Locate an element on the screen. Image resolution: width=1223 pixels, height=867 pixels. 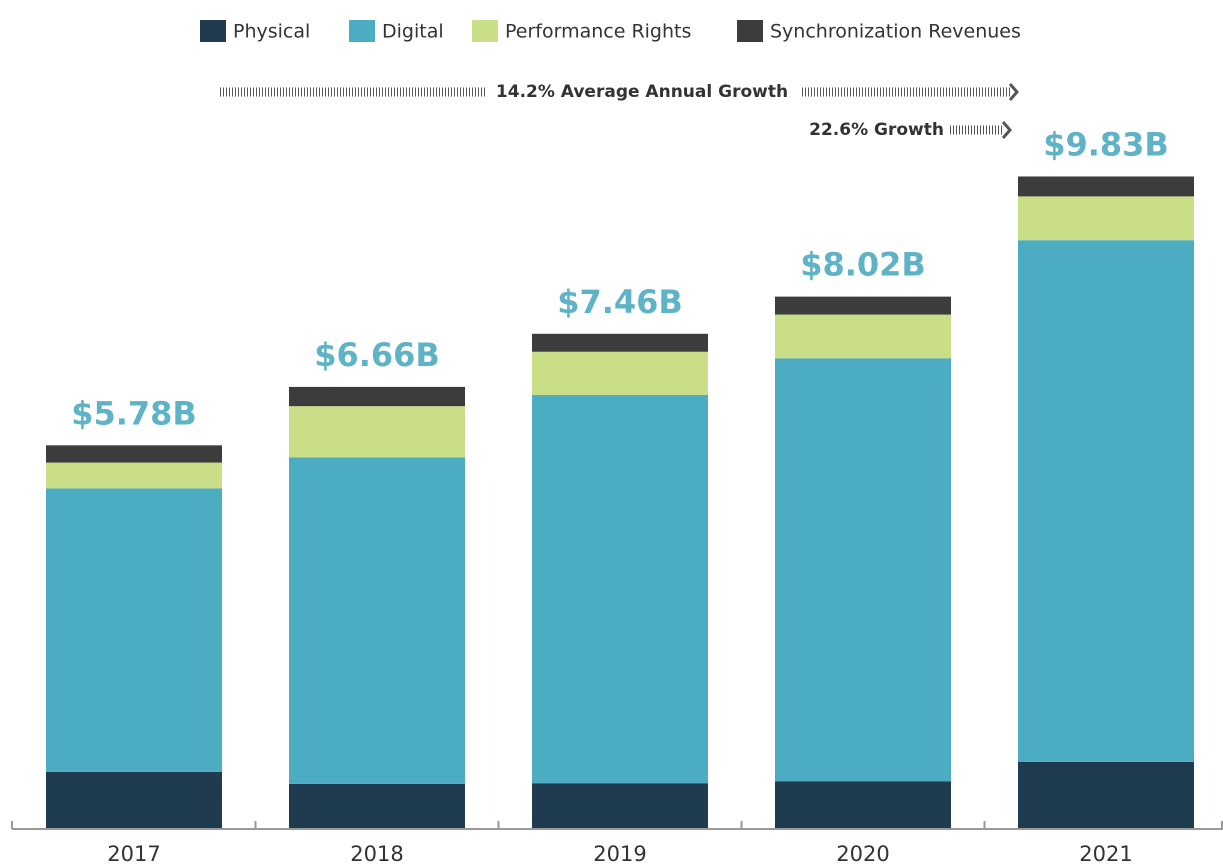
legend-label: Performance Rights is located at coordinates (598, 32).